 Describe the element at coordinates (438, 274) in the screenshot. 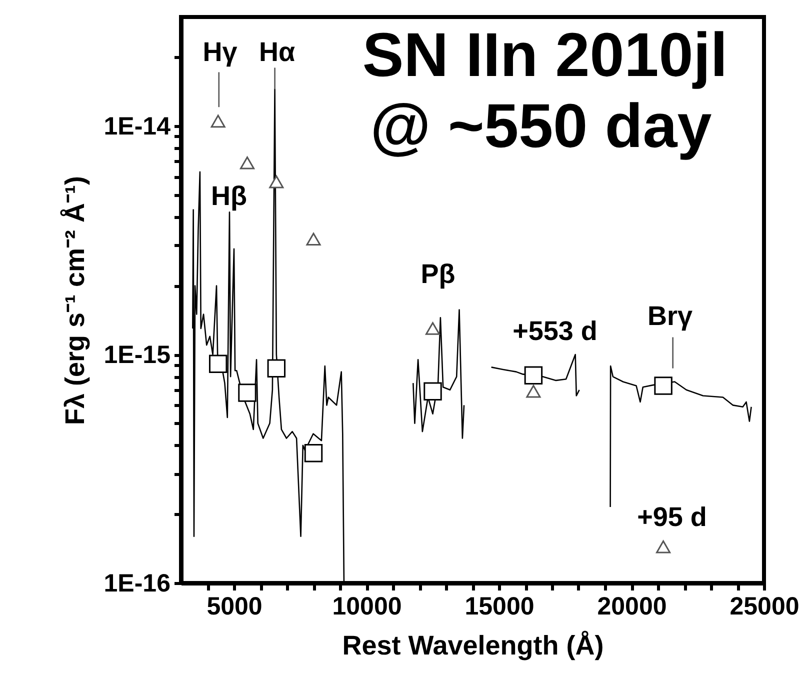

I see `annotation: Pβ` at that location.